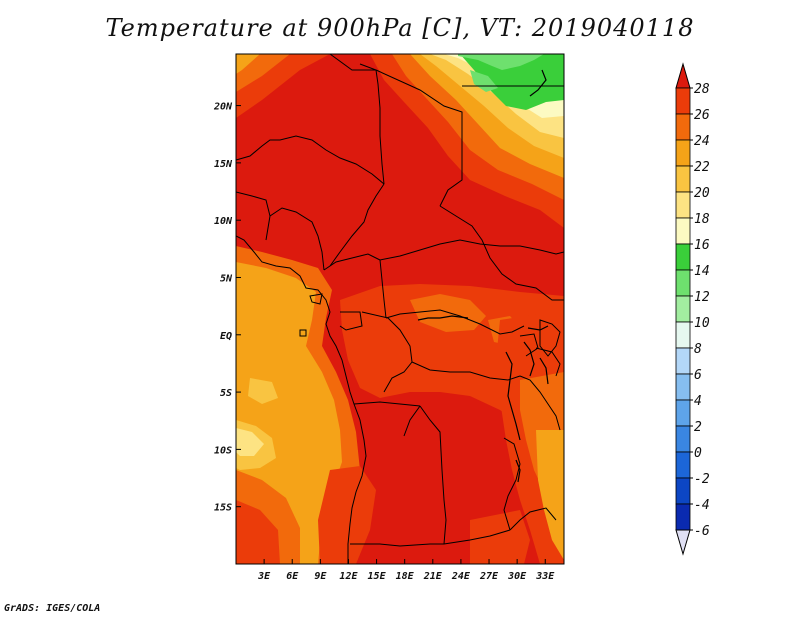 This screenshot has width=800, height=618. I want to click on lat-tick-label: 15N, so click(223, 164).